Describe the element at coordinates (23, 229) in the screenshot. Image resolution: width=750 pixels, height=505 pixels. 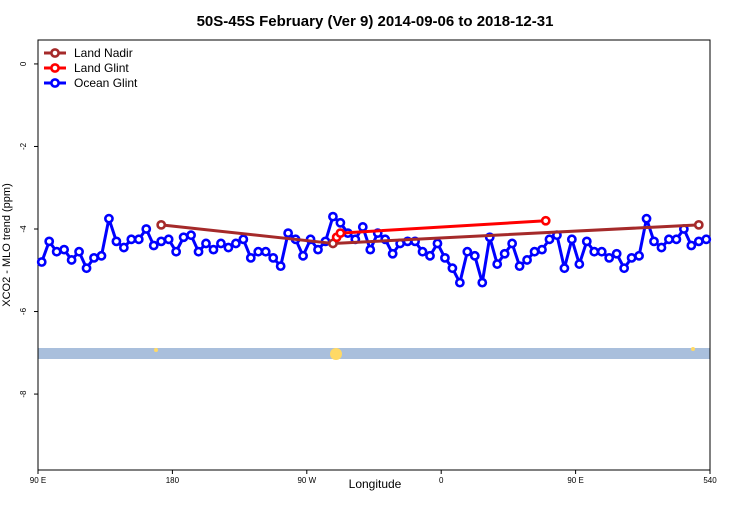
I see `y-tick-label: -4` at that location.